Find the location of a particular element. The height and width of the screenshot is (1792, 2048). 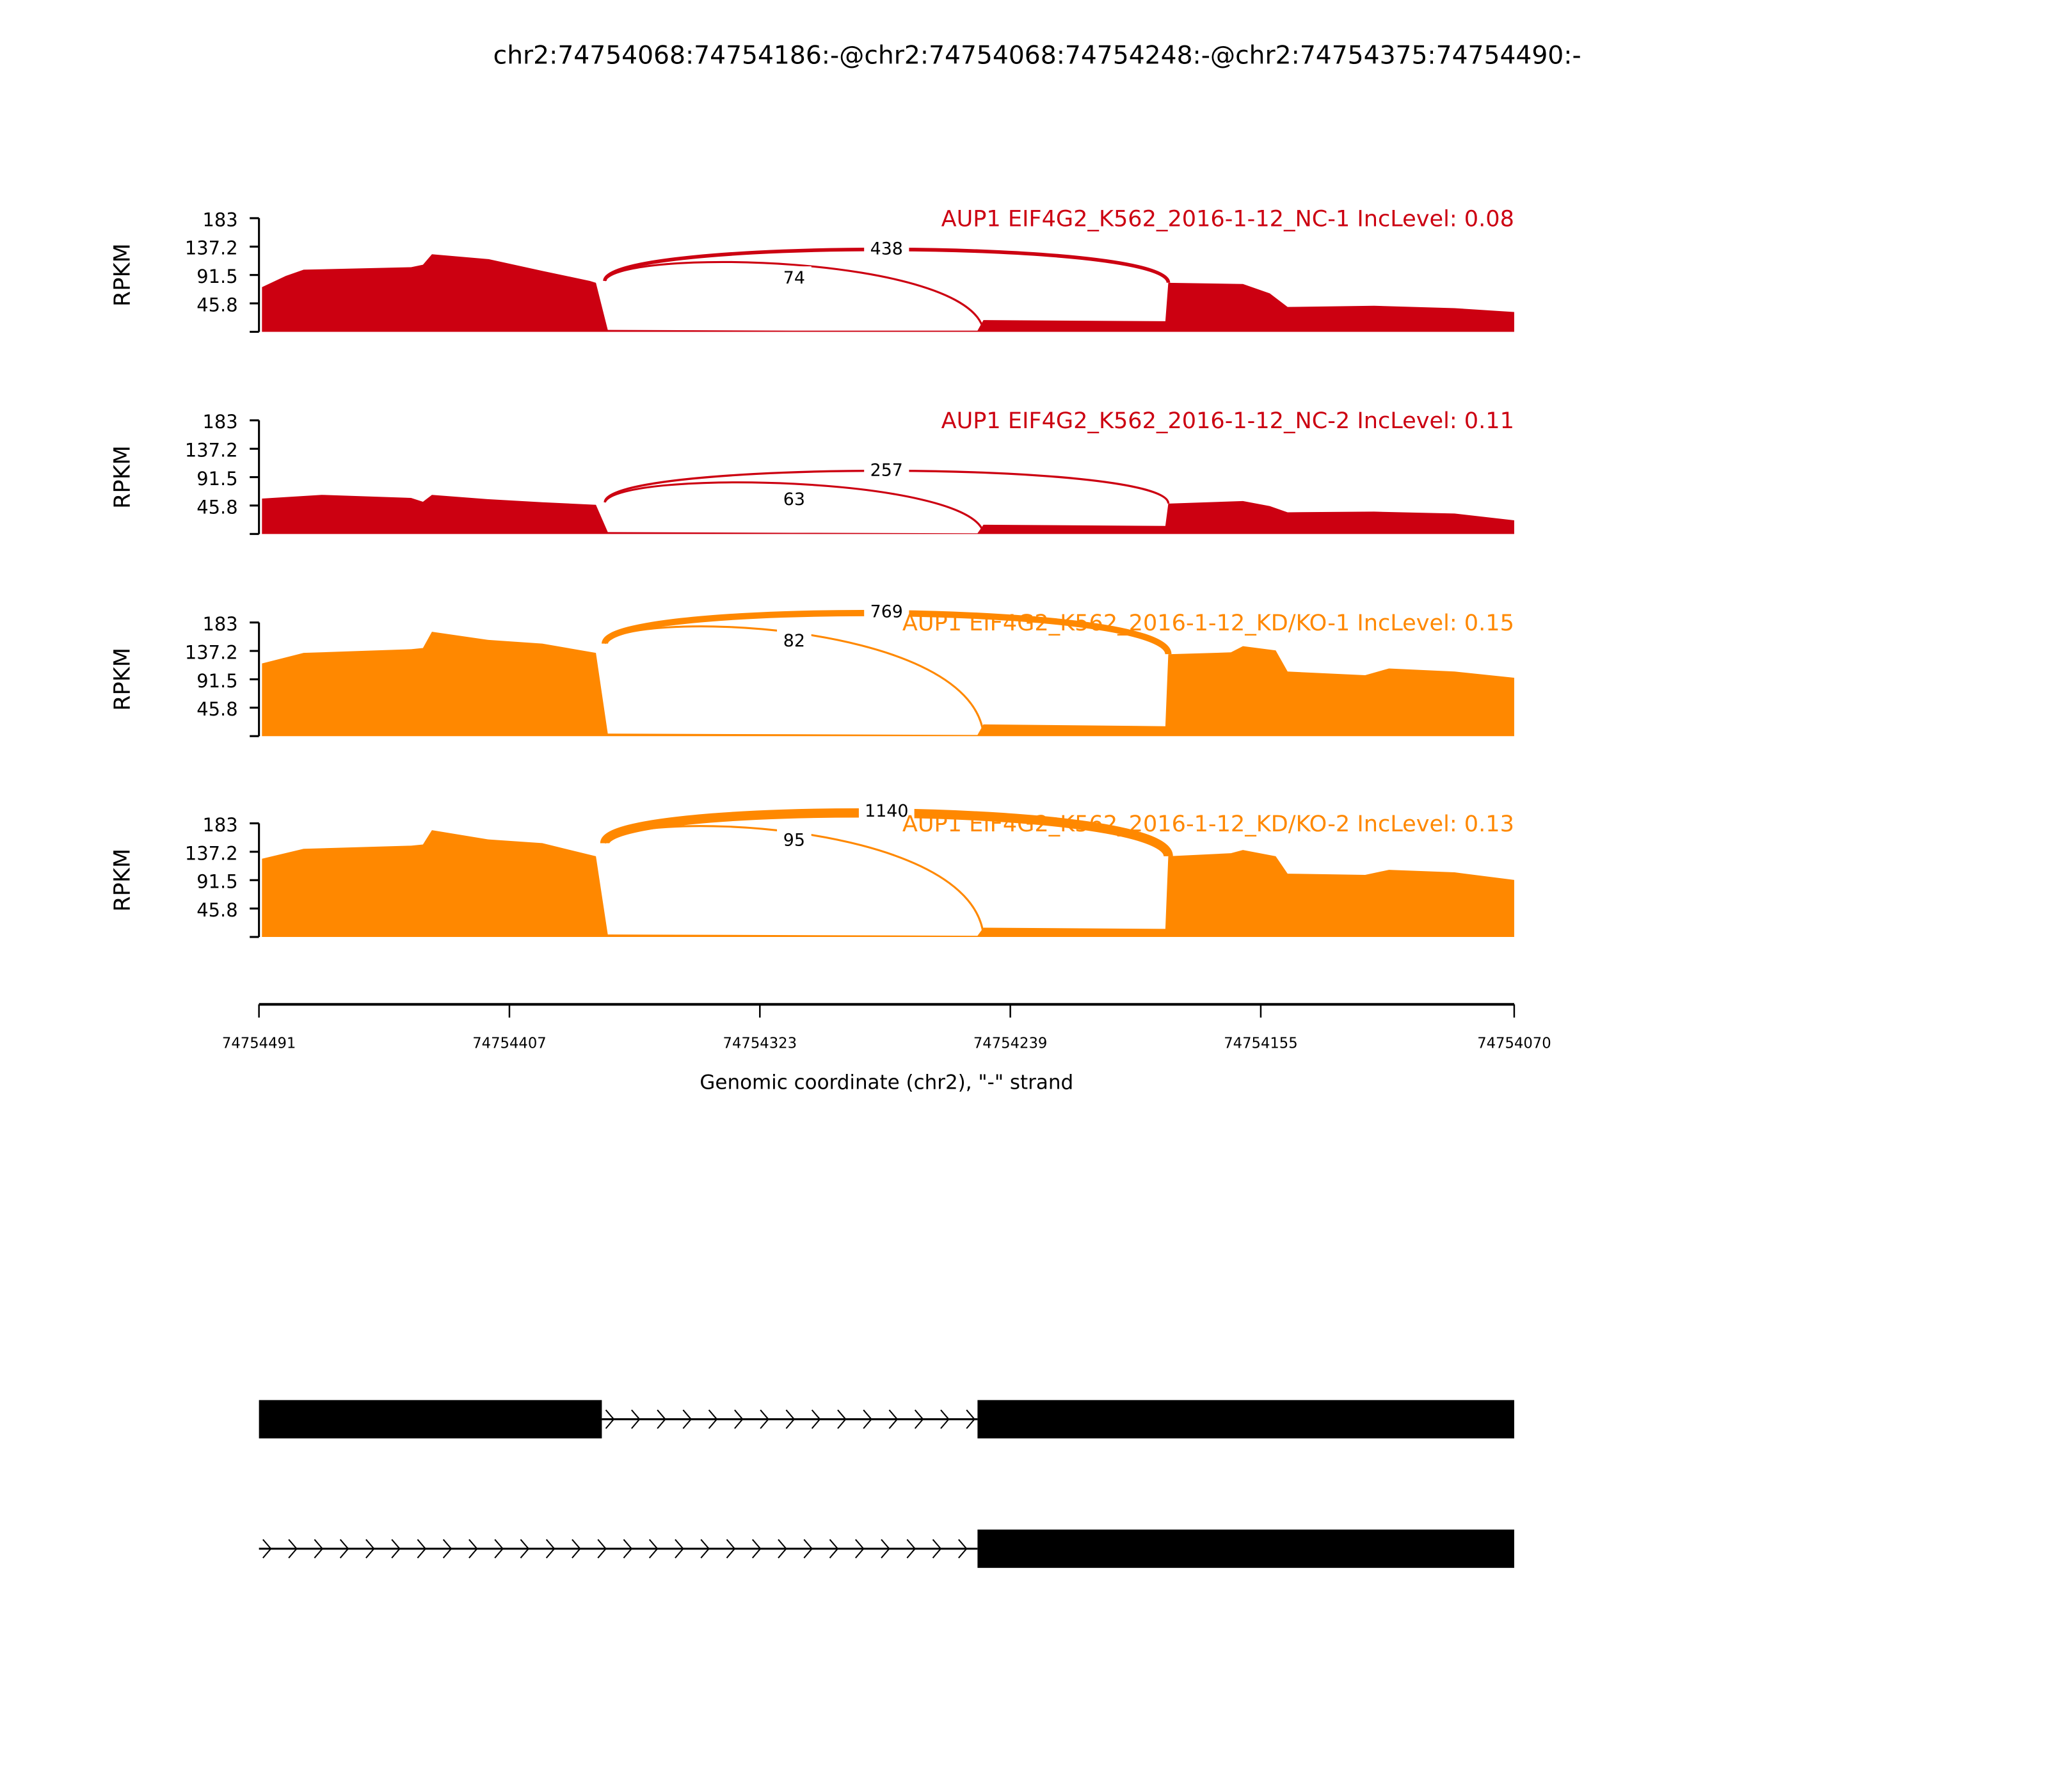

x-tick-label: 74754070 is located at coordinates (1514, 1043).